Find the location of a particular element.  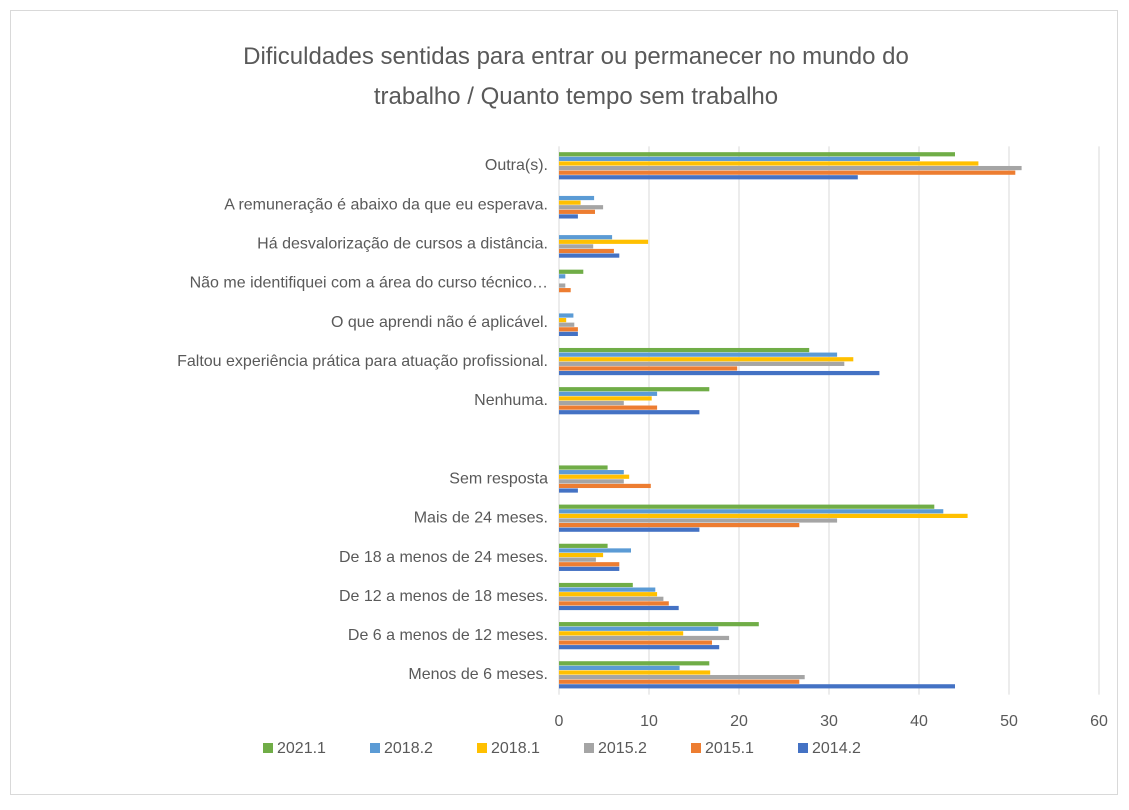

x-tick-label: 50 is located at coordinates (1009, 721).